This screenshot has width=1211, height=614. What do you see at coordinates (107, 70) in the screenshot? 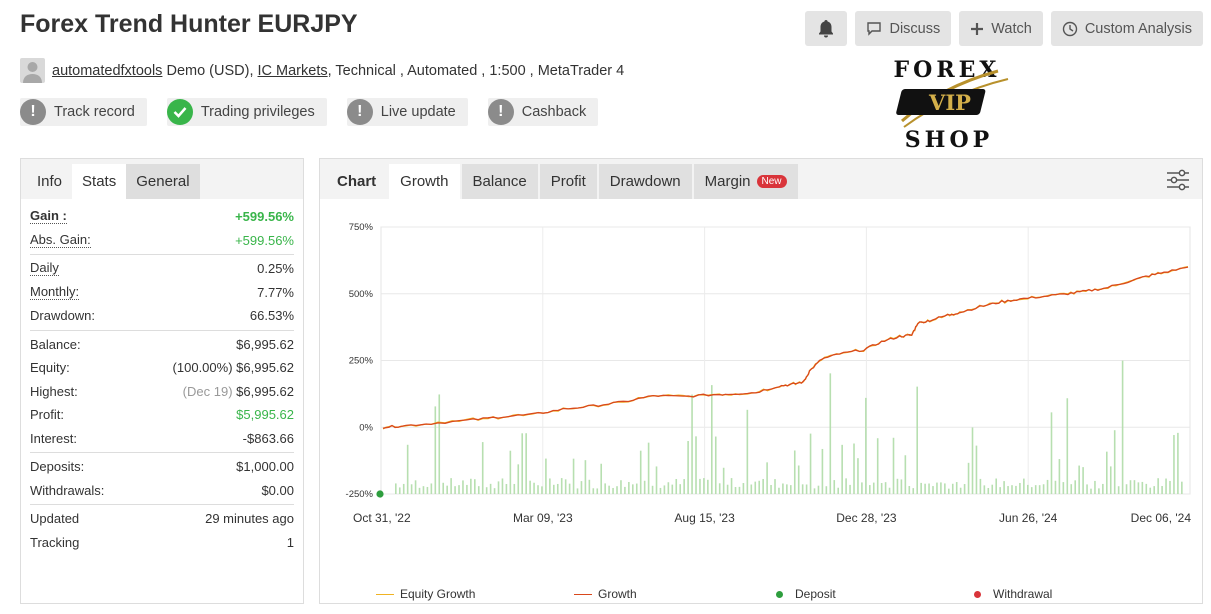
I see `user-link: automatedfxtools` at bounding box center [107, 70].